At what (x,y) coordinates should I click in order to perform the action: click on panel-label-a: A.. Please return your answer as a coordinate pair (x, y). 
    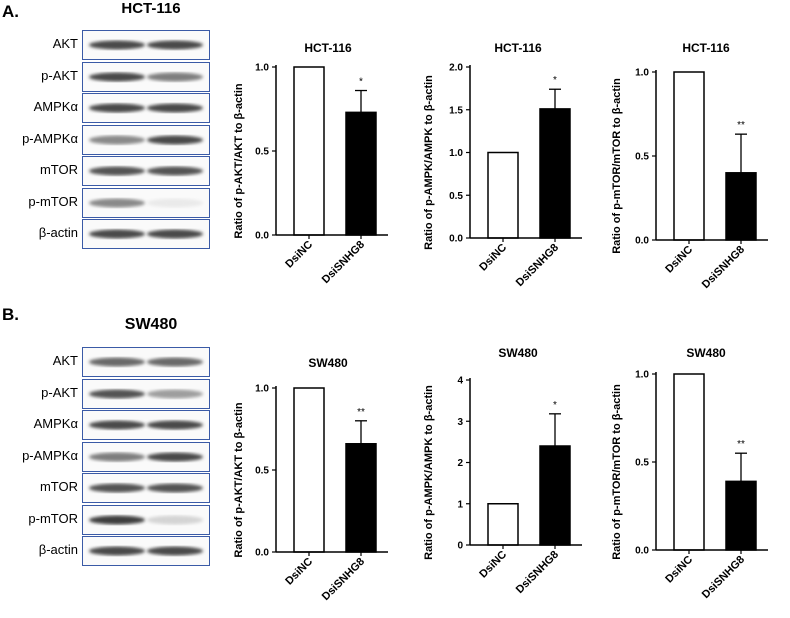
    Looking at the image, I should click on (10, 11).